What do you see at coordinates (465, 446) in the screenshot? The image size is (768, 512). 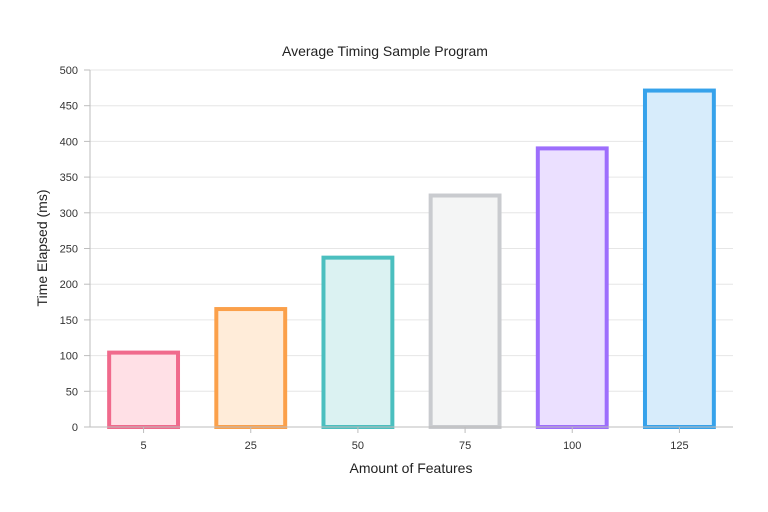 I see `x-tick-label: 75` at bounding box center [465, 446].